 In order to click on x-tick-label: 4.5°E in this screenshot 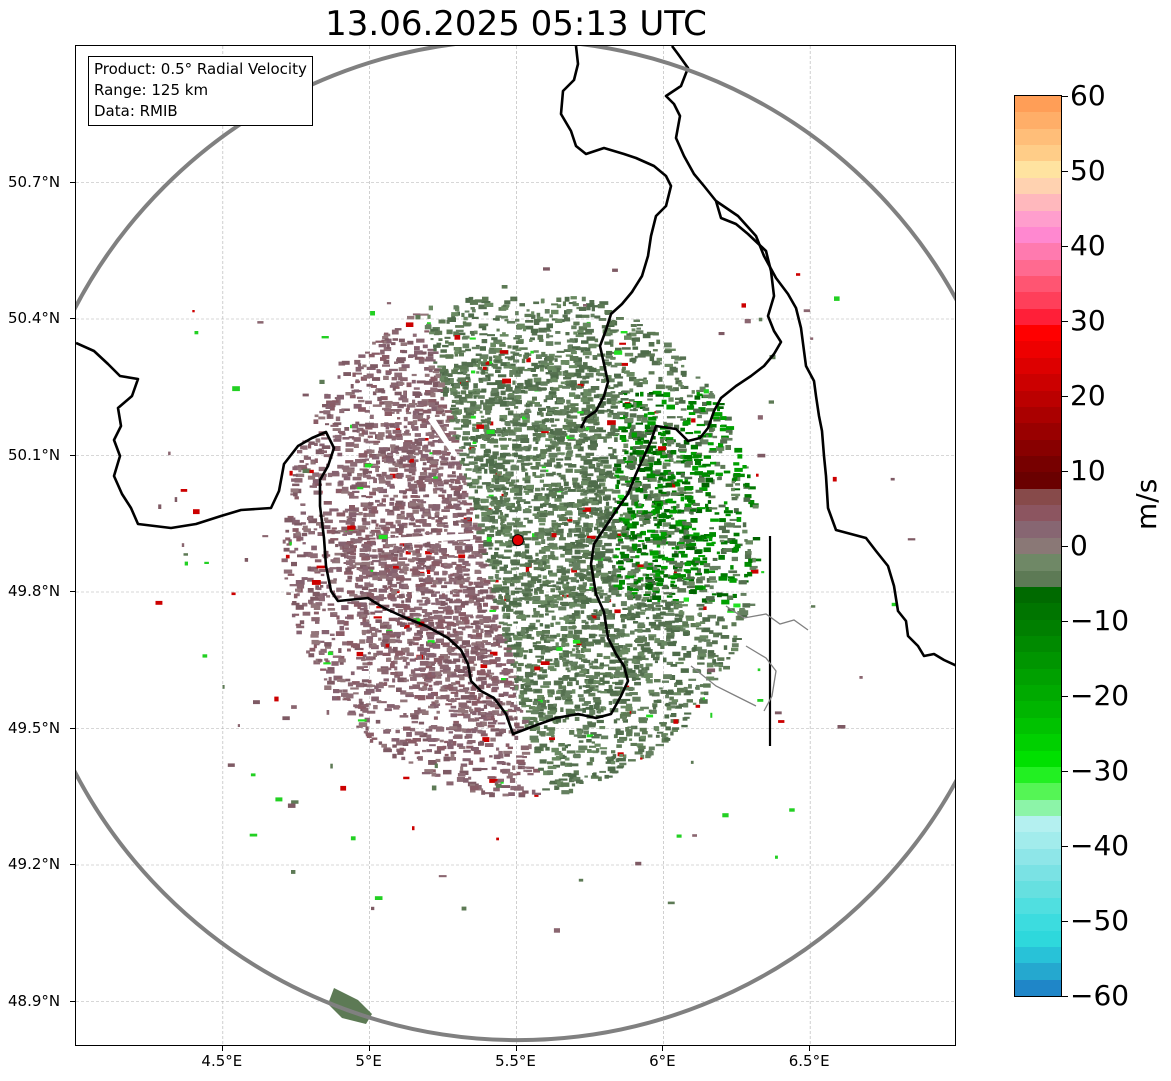, I will do `click(222, 1061)`.